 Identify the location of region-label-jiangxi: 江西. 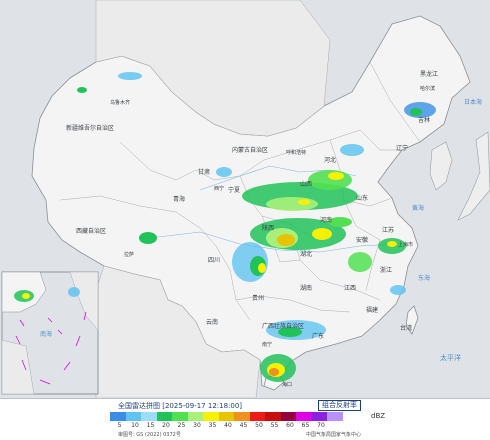
(350, 288).